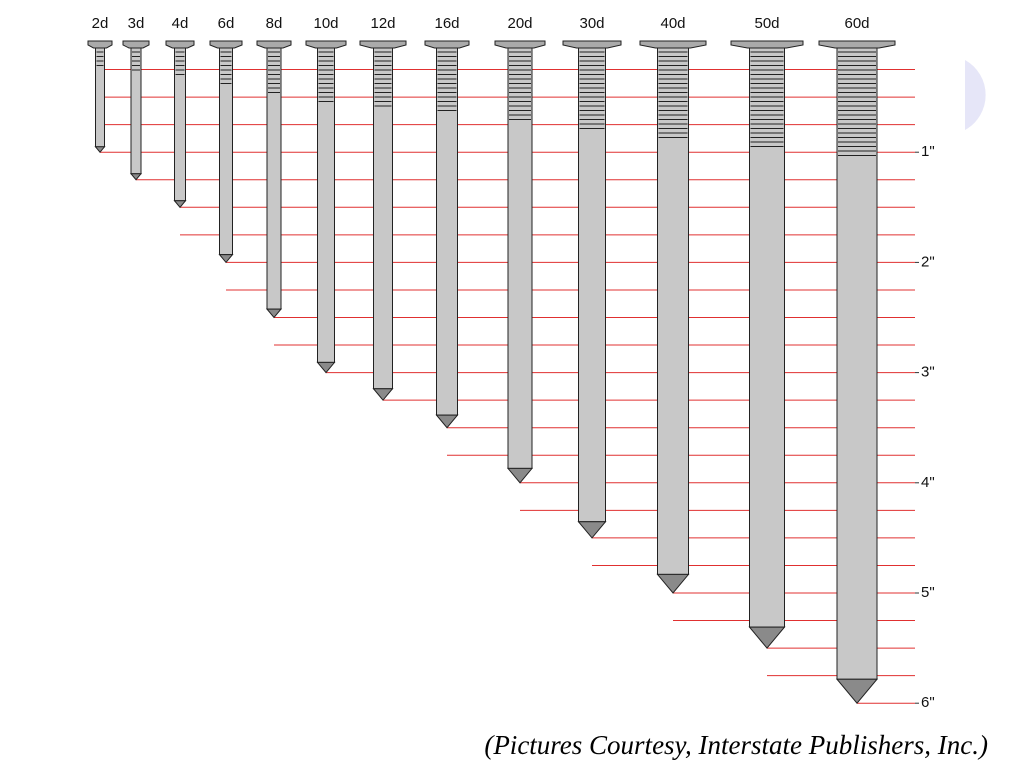 The image size is (1024, 768). What do you see at coordinates (975, 95) in the screenshot?
I see `decor-circle` at bounding box center [975, 95].